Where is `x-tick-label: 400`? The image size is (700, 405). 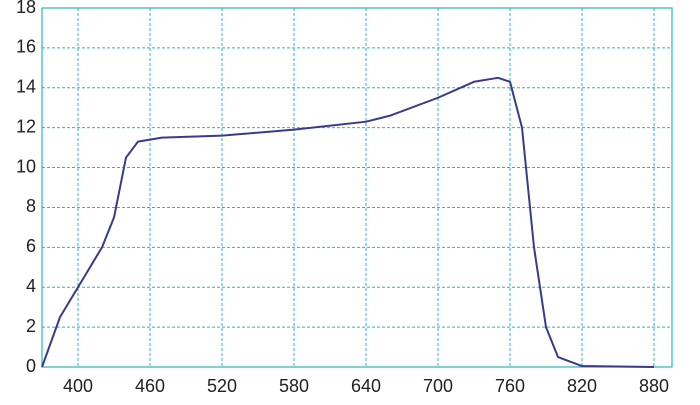 x-tick-label: 400 is located at coordinates (78, 386).